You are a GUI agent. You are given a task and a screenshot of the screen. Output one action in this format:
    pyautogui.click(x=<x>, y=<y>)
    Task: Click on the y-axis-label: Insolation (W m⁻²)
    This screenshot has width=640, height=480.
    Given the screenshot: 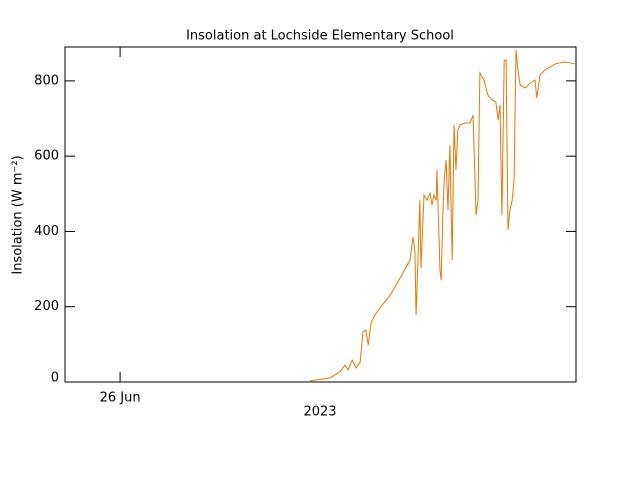 What is the action you would take?
    pyautogui.click(x=18, y=214)
    